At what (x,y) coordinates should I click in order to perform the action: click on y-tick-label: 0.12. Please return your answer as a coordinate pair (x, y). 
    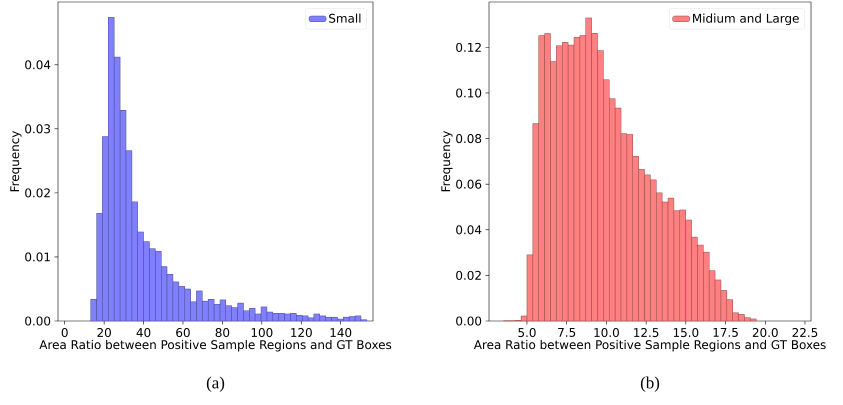
    Looking at the image, I should click on (468, 47).